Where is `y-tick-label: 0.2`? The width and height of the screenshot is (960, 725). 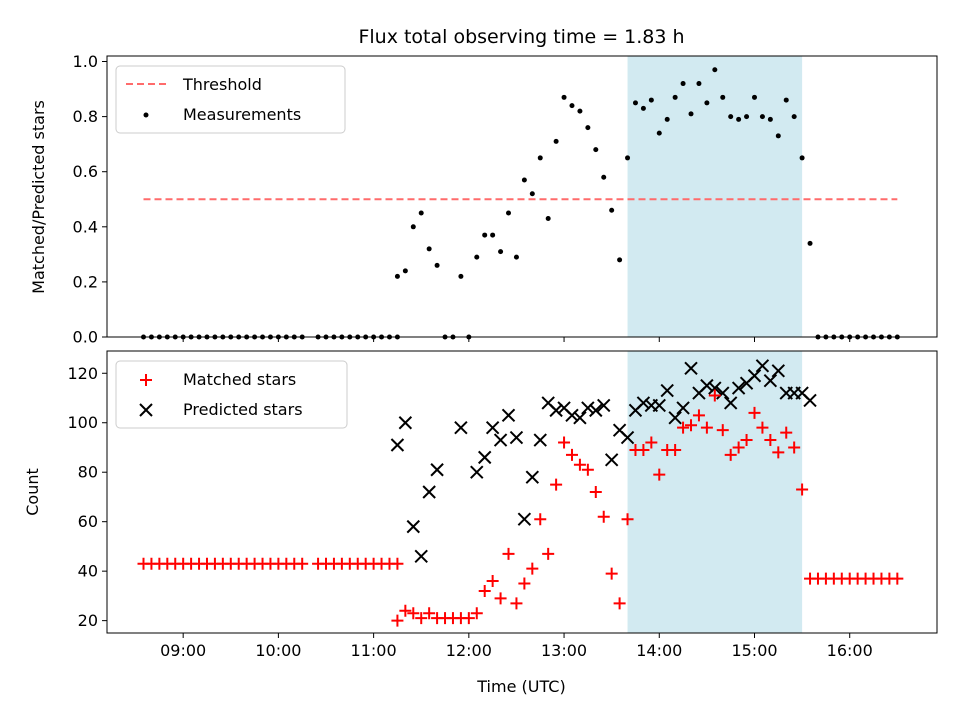
y-tick-label: 0.2 is located at coordinates (85, 281).